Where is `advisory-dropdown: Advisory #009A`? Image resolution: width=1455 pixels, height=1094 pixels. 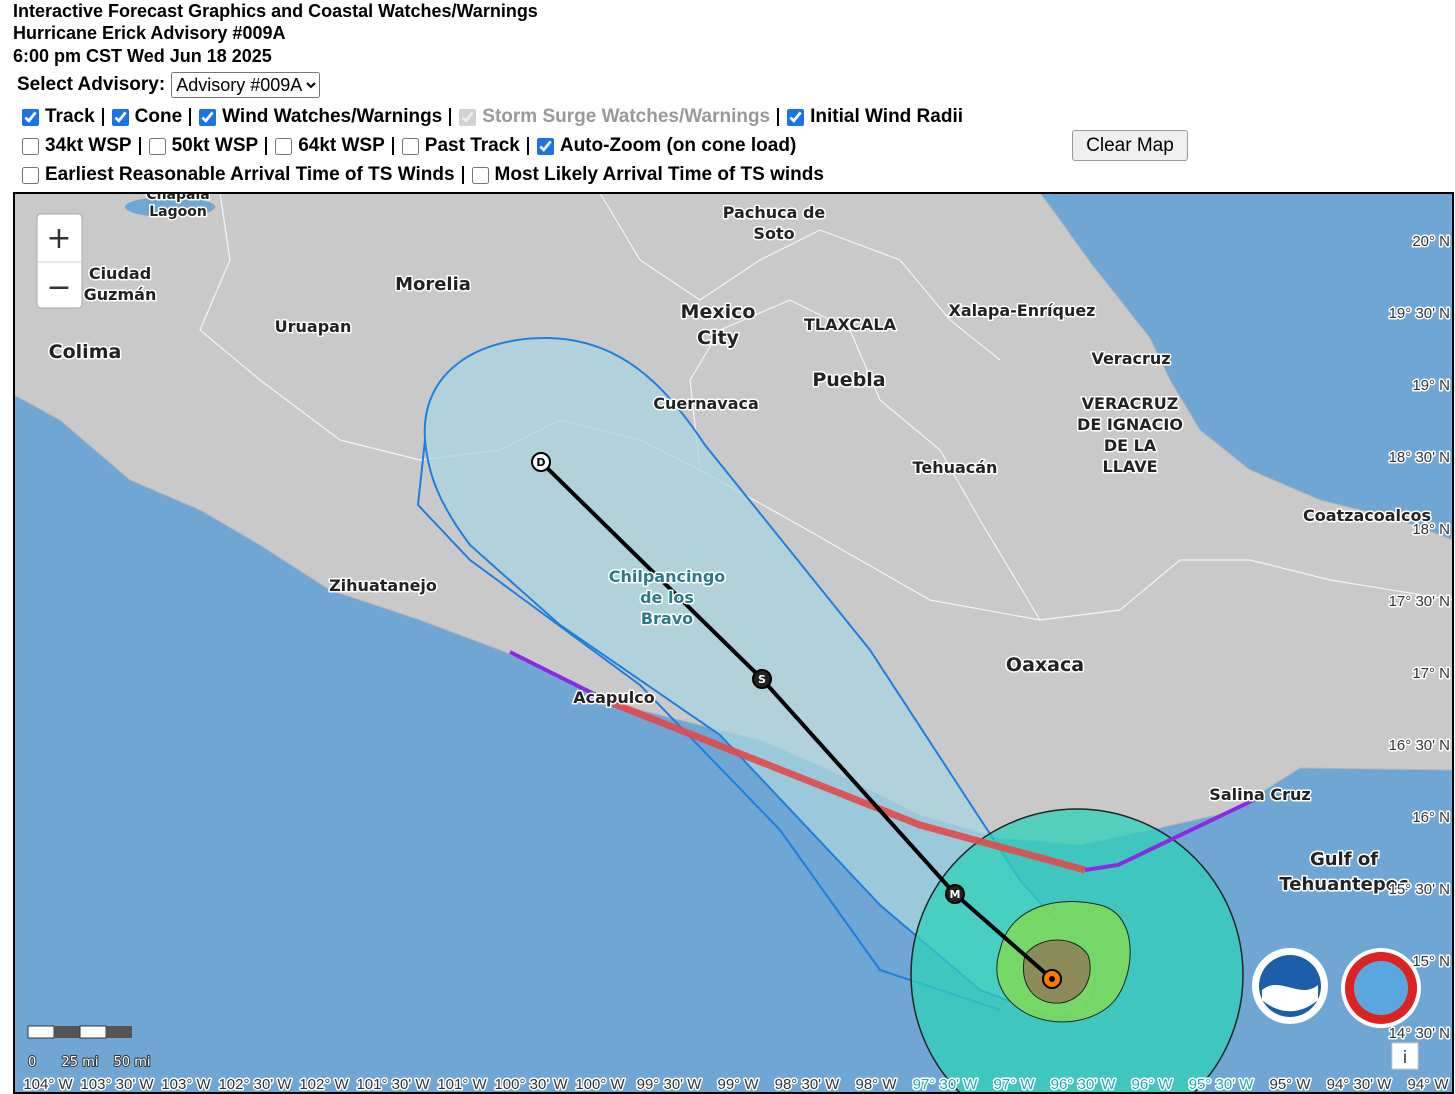
advisory-dropdown: Advisory #009A is located at coordinates (246, 85).